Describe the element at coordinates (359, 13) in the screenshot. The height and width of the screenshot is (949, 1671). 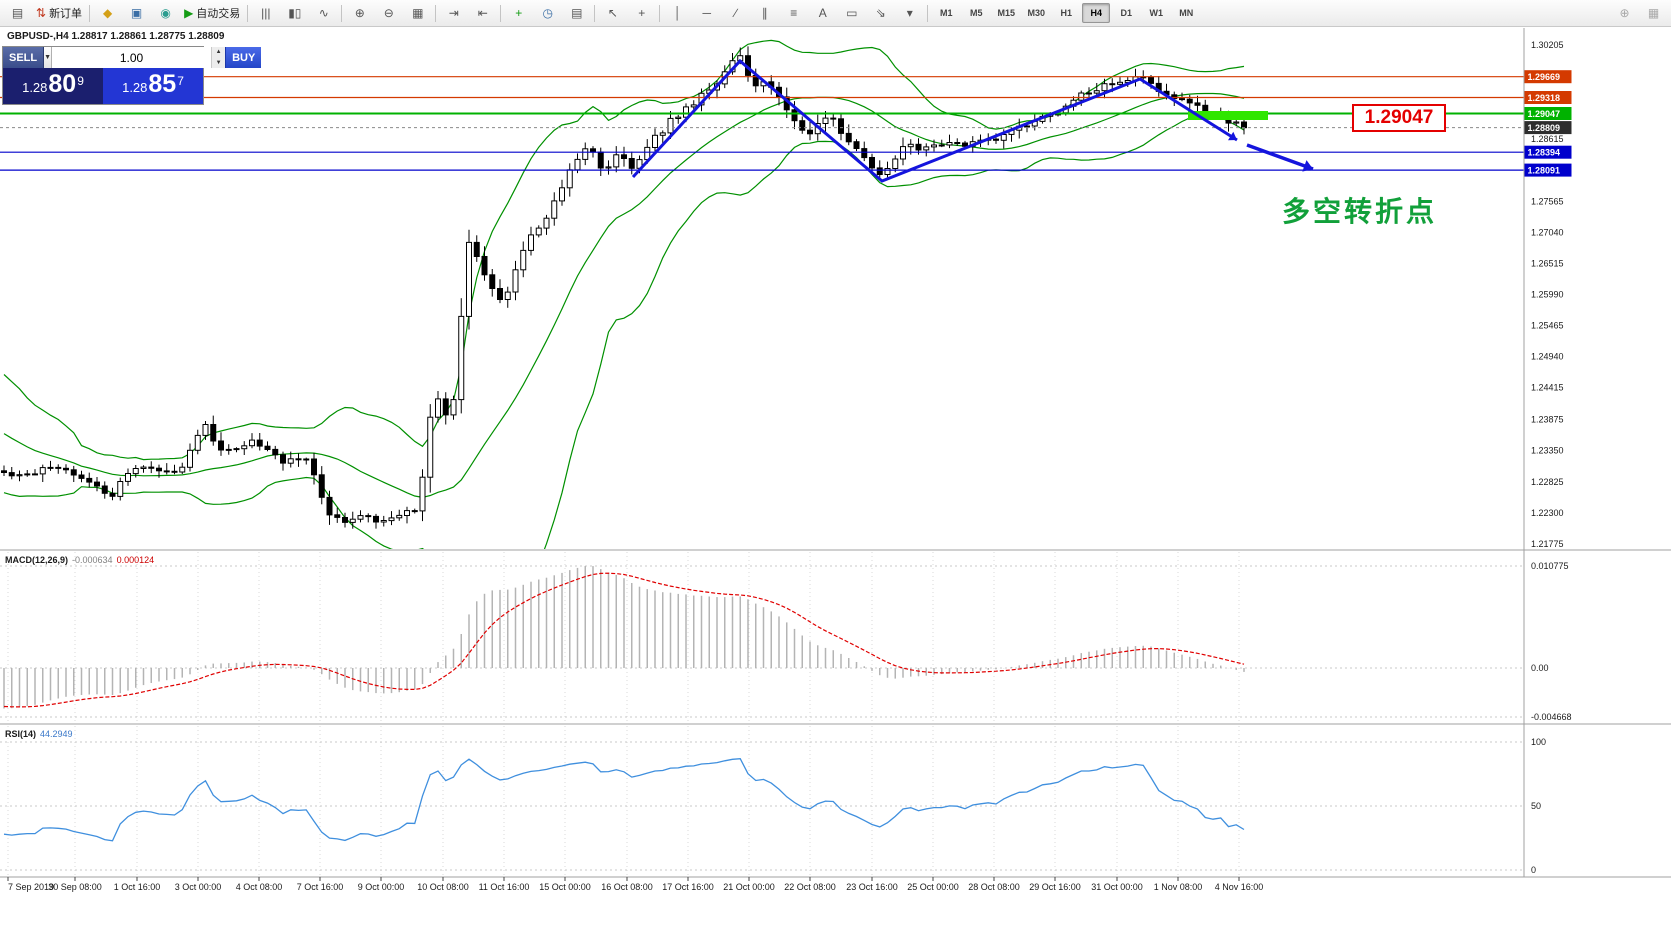
I see `zoom-in-button: ⊕` at that location.